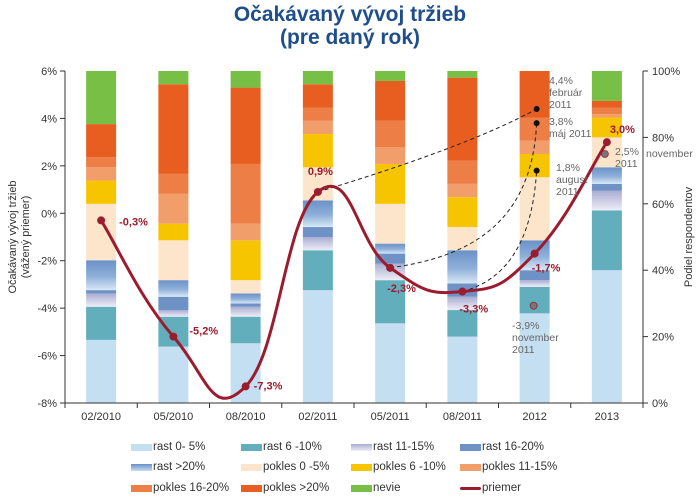  Describe the element at coordinates (689, 236) in the screenshot. I see `right-axis-title: Podiel respondentov` at that location.